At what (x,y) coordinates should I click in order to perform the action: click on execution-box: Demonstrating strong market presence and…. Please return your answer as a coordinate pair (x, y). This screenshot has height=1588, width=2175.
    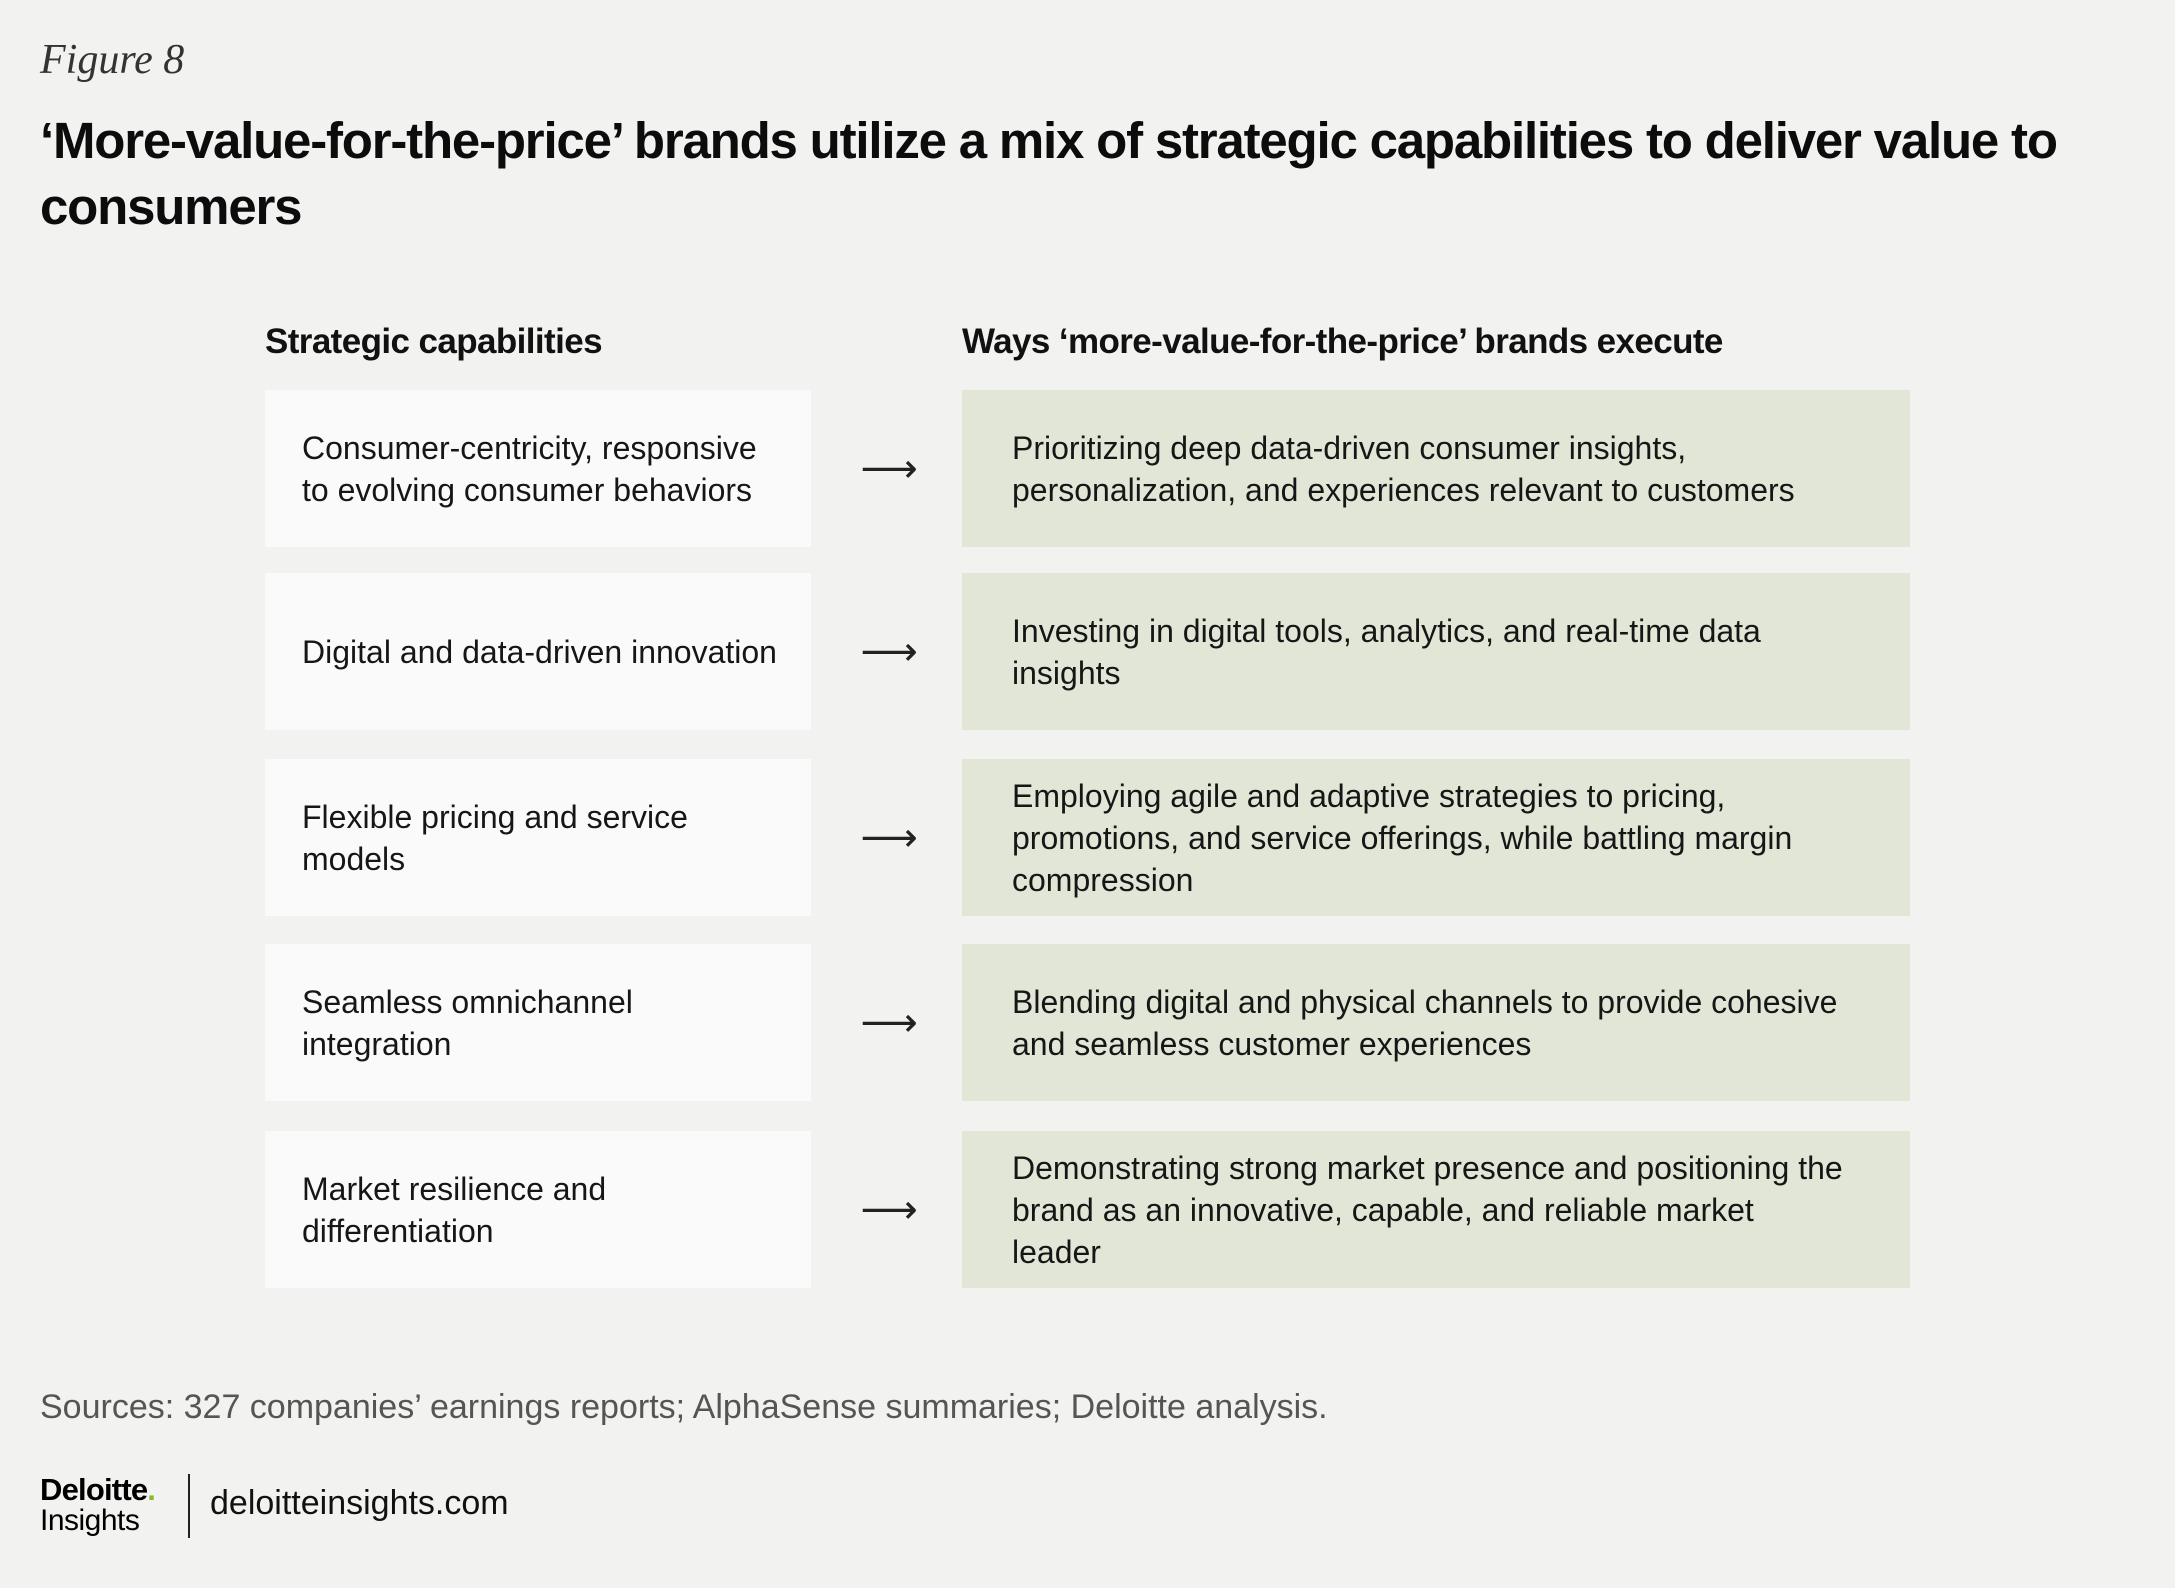
    Looking at the image, I should click on (1436, 1209).